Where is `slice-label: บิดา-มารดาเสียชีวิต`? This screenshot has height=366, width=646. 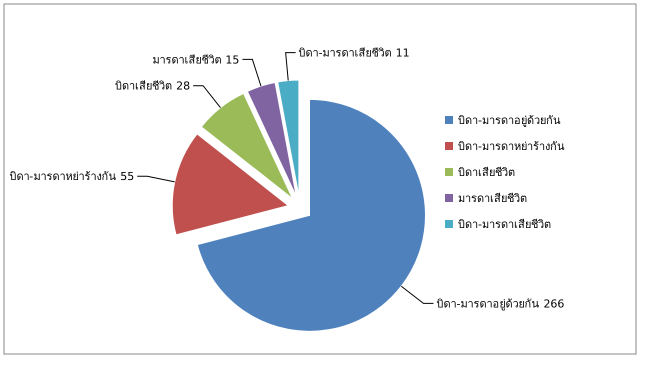 slice-label: บิดา-มารดาเสียชีวิต is located at coordinates (345, 53).